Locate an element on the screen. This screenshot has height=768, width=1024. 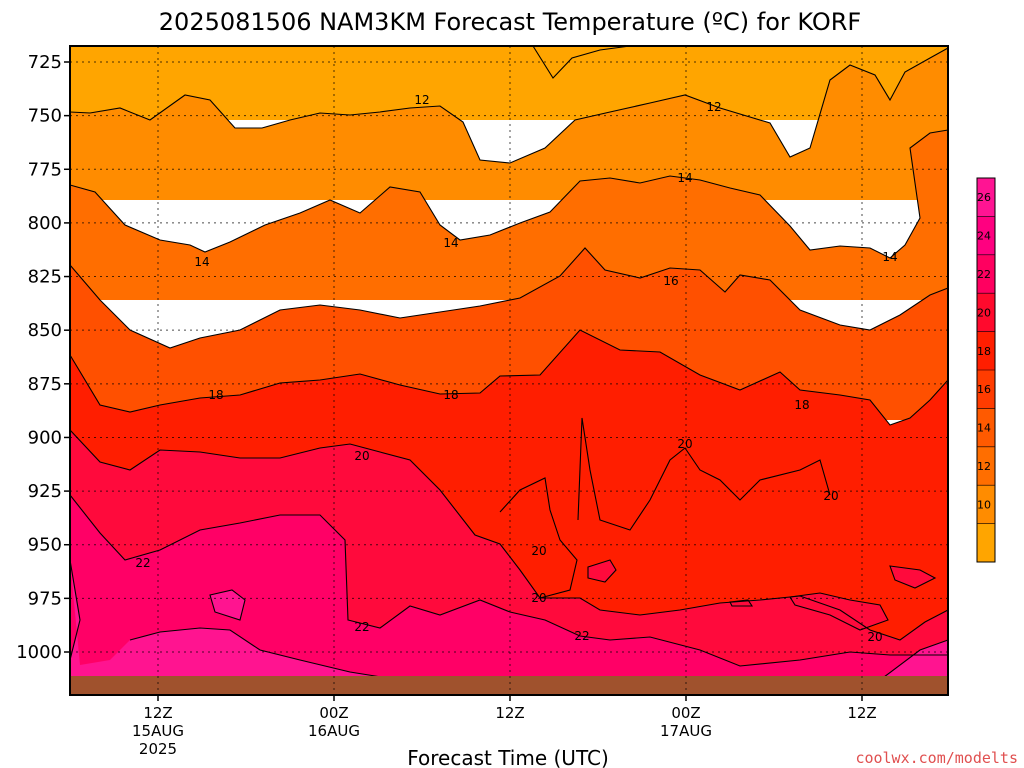
x-tick-label: 2025 is located at coordinates (158, 749).